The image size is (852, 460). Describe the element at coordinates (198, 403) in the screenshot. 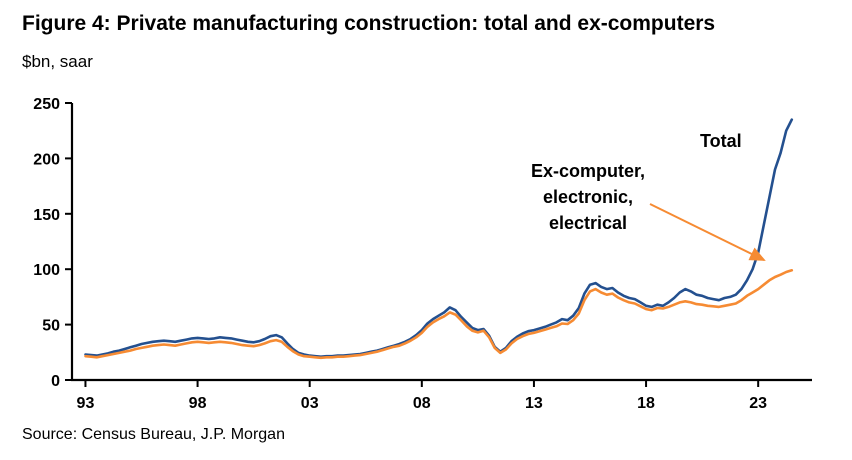

I see `x-tick-label: 98` at that location.